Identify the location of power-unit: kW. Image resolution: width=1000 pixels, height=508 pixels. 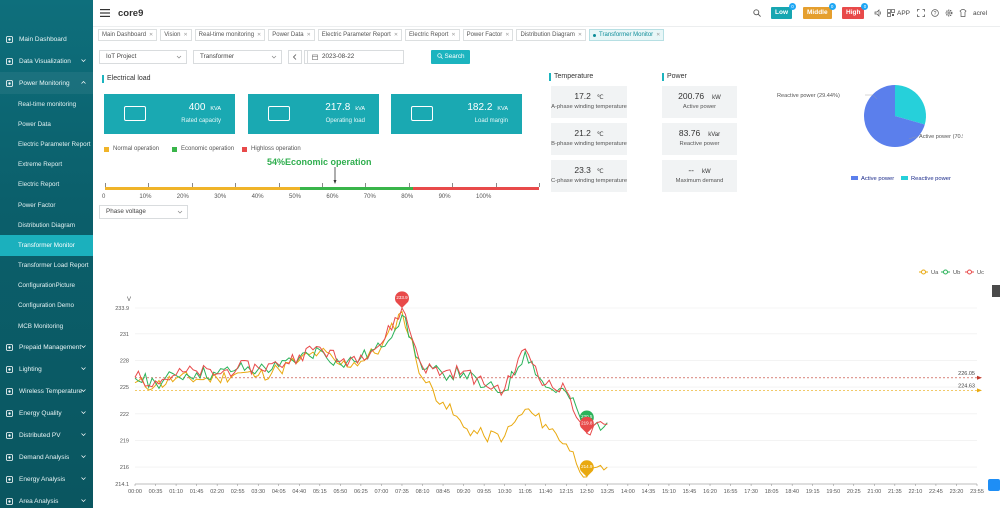
(716, 98).